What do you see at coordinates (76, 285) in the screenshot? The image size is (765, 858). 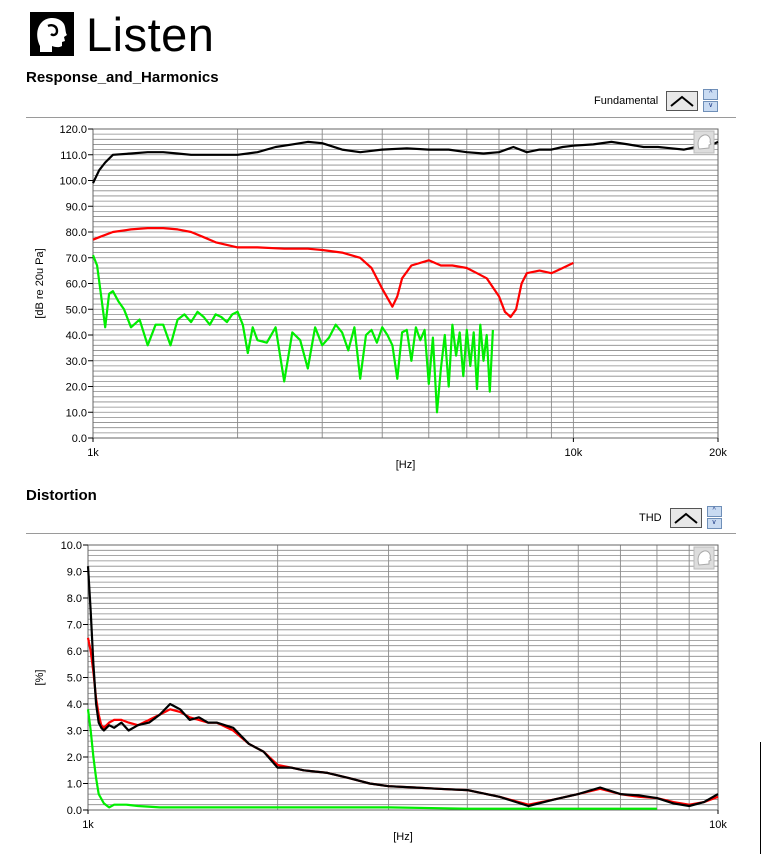 I see `y-tick-label: 60.0` at bounding box center [76, 285].